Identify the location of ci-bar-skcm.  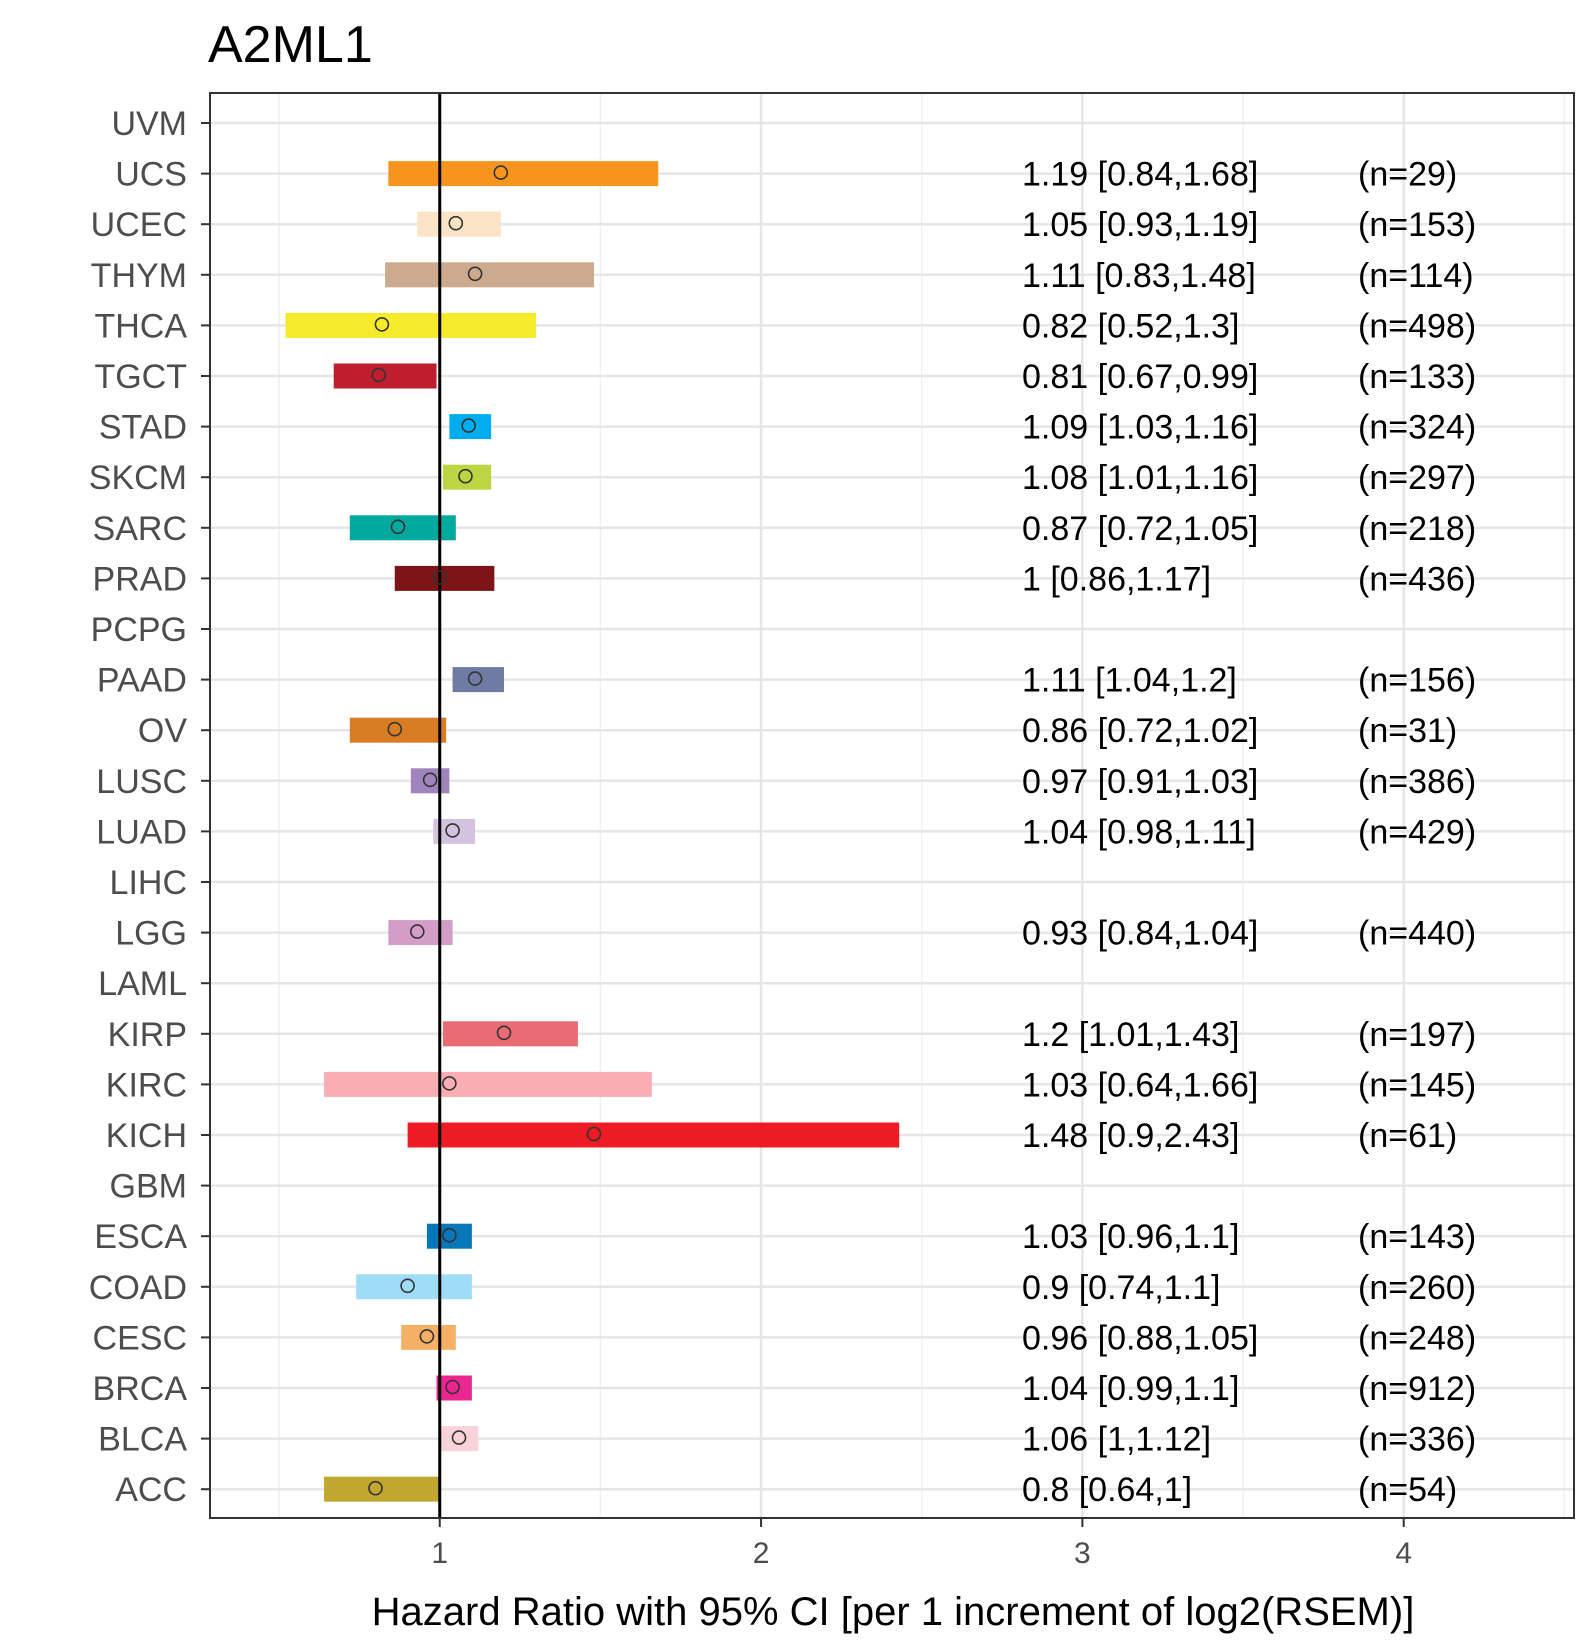
(467, 477).